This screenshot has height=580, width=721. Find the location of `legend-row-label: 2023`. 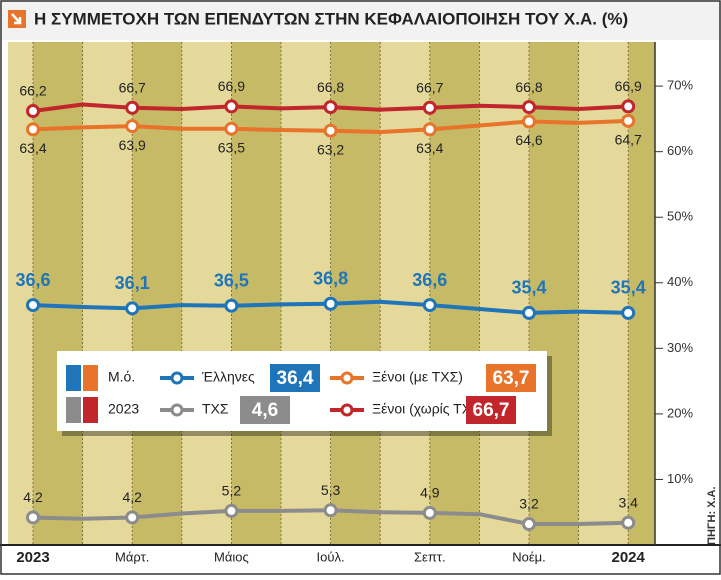

legend-row-label: 2023 is located at coordinates (123, 409).